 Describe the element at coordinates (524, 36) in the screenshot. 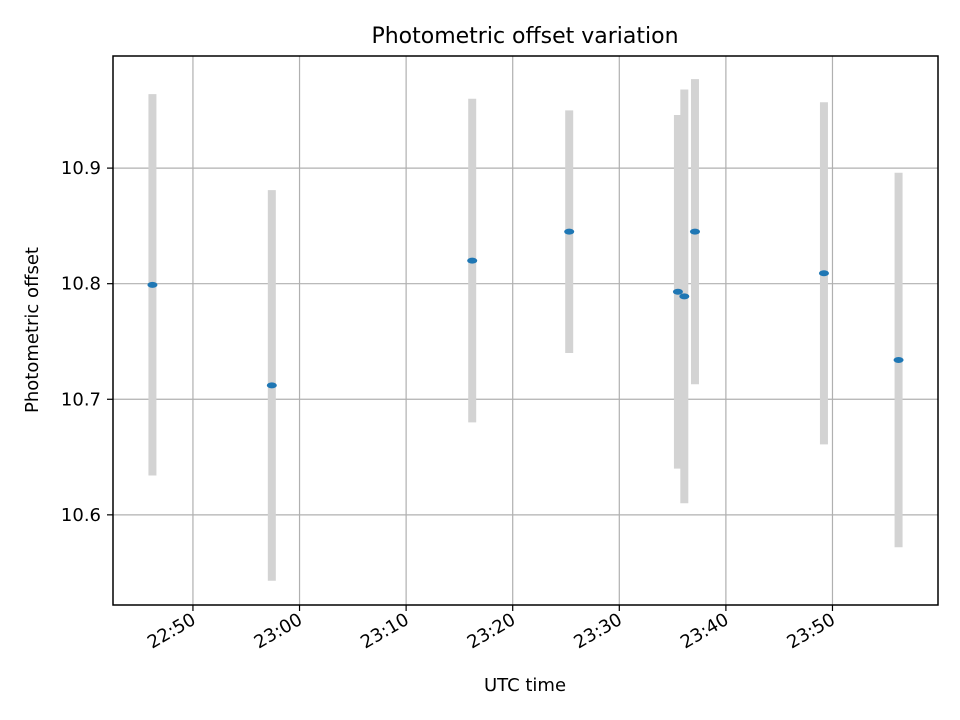

I see `chart-title: Photometric offset variation` at that location.